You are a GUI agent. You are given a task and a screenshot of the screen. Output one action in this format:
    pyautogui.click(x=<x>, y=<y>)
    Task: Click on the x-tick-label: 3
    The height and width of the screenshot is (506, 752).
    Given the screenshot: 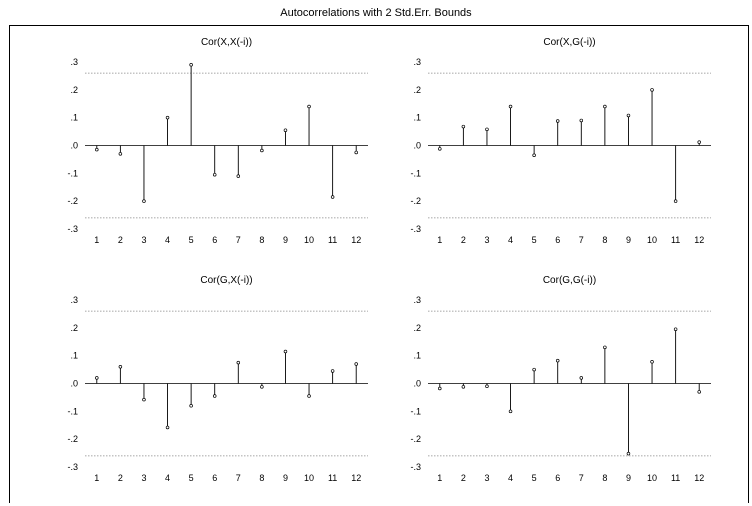 What is the action you would take?
    pyautogui.click(x=143, y=240)
    